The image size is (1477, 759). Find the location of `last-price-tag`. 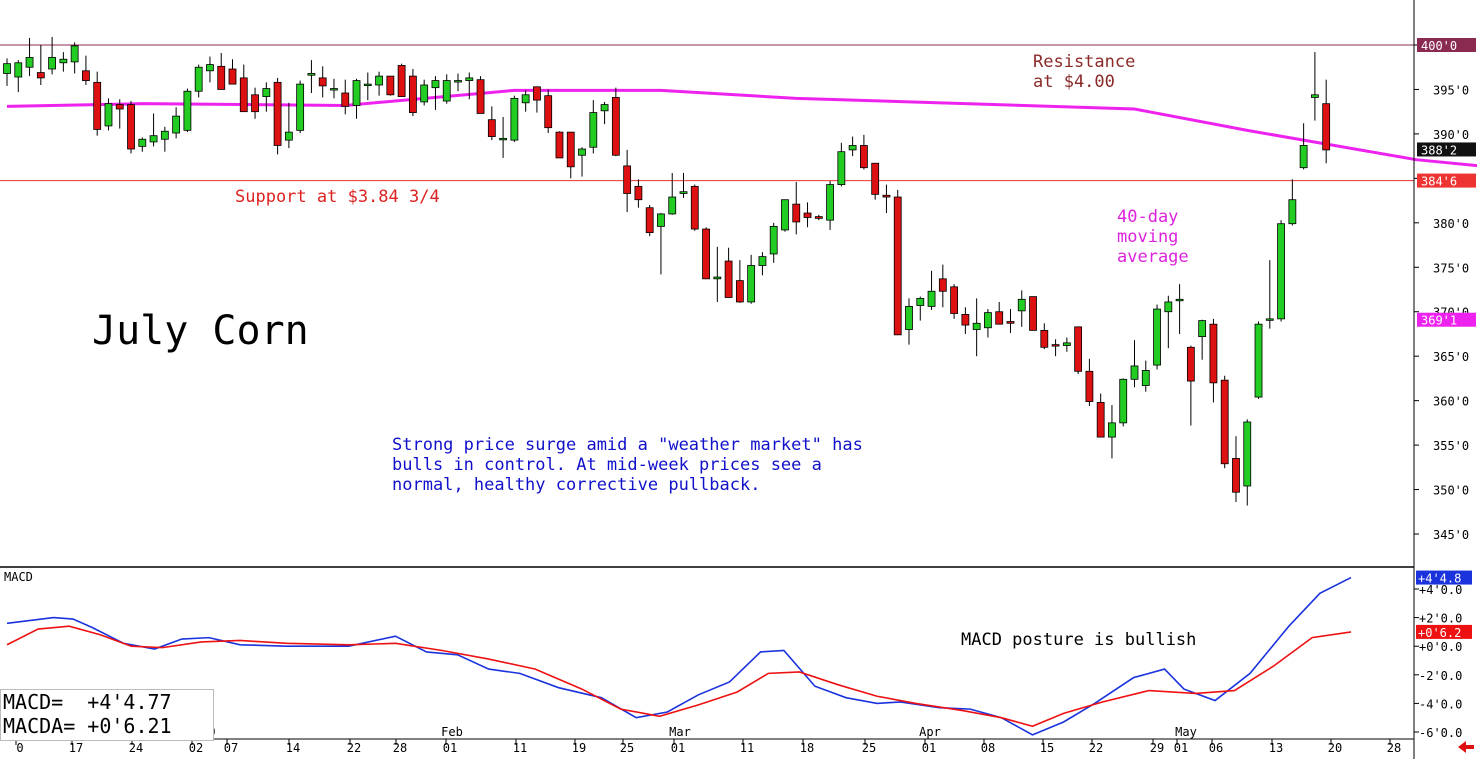

last-price-tag is located at coordinates (1446, 149).